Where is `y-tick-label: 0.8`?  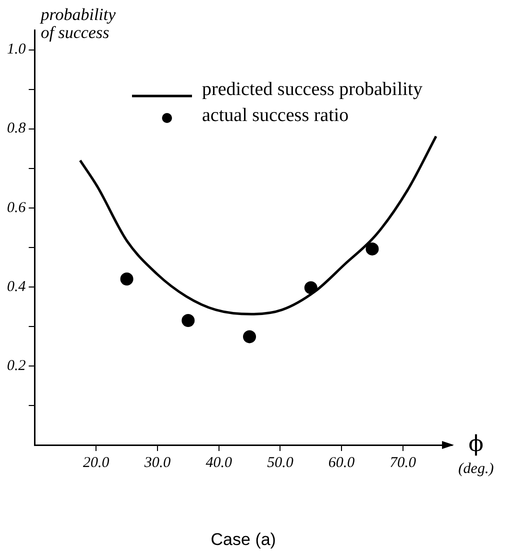
y-tick-label: 0.8 is located at coordinates (16, 128).